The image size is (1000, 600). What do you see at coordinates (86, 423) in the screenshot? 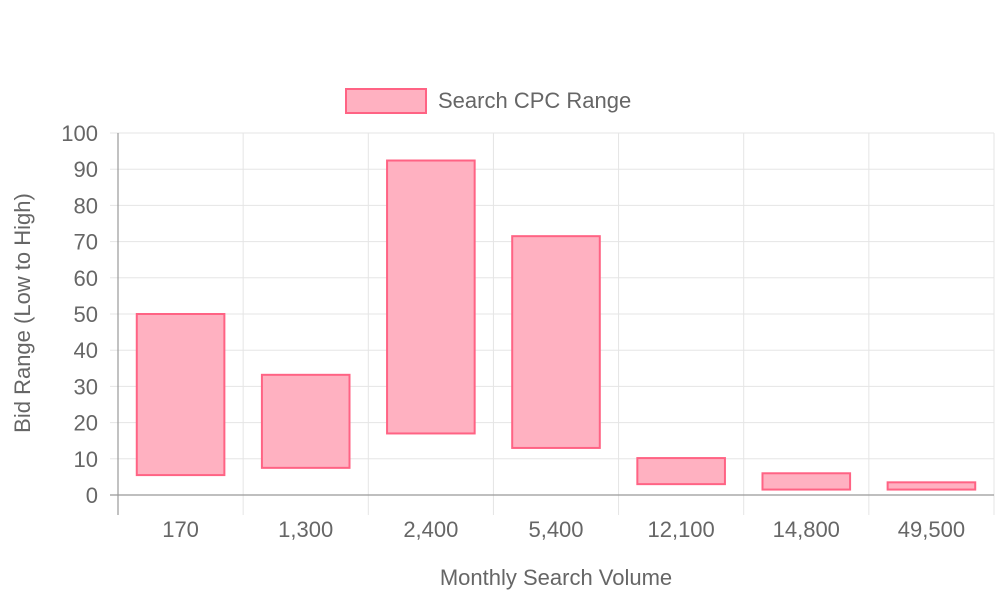
I see `y-tick-label: 20` at bounding box center [86, 423].